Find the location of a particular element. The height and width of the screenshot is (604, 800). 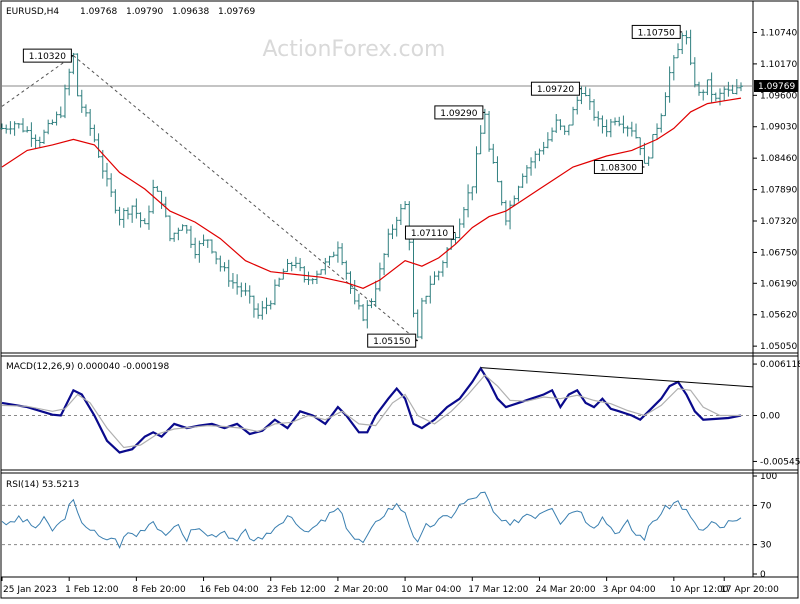

macd-title: MACD(12,26,9) 0.000040 -0.000198 is located at coordinates (87, 367).